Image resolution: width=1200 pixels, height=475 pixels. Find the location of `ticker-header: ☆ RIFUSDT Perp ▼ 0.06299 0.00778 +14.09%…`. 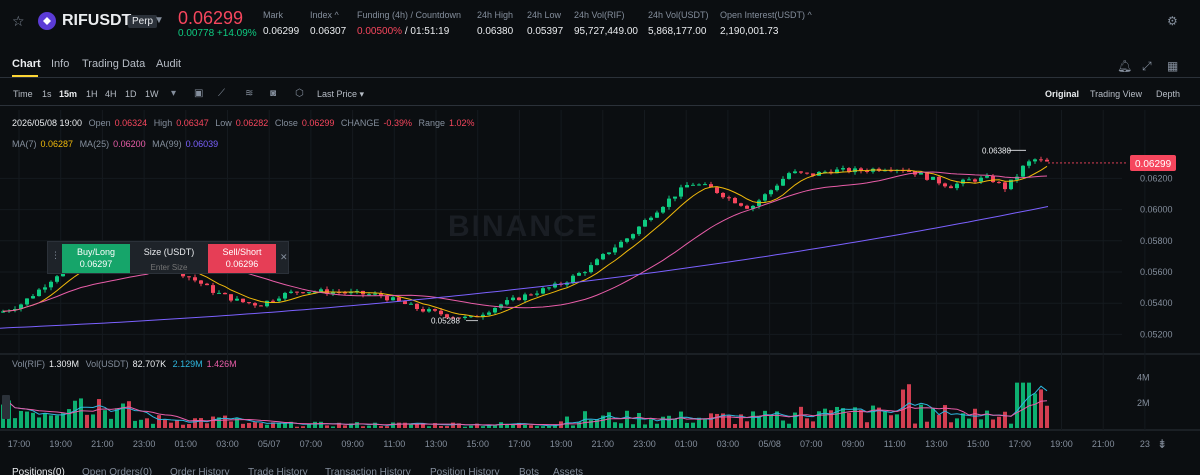

ticker-header: ☆ RIFUSDT Perp ▼ 0.06299 0.00778 +14.09%… is located at coordinates (600, 23).